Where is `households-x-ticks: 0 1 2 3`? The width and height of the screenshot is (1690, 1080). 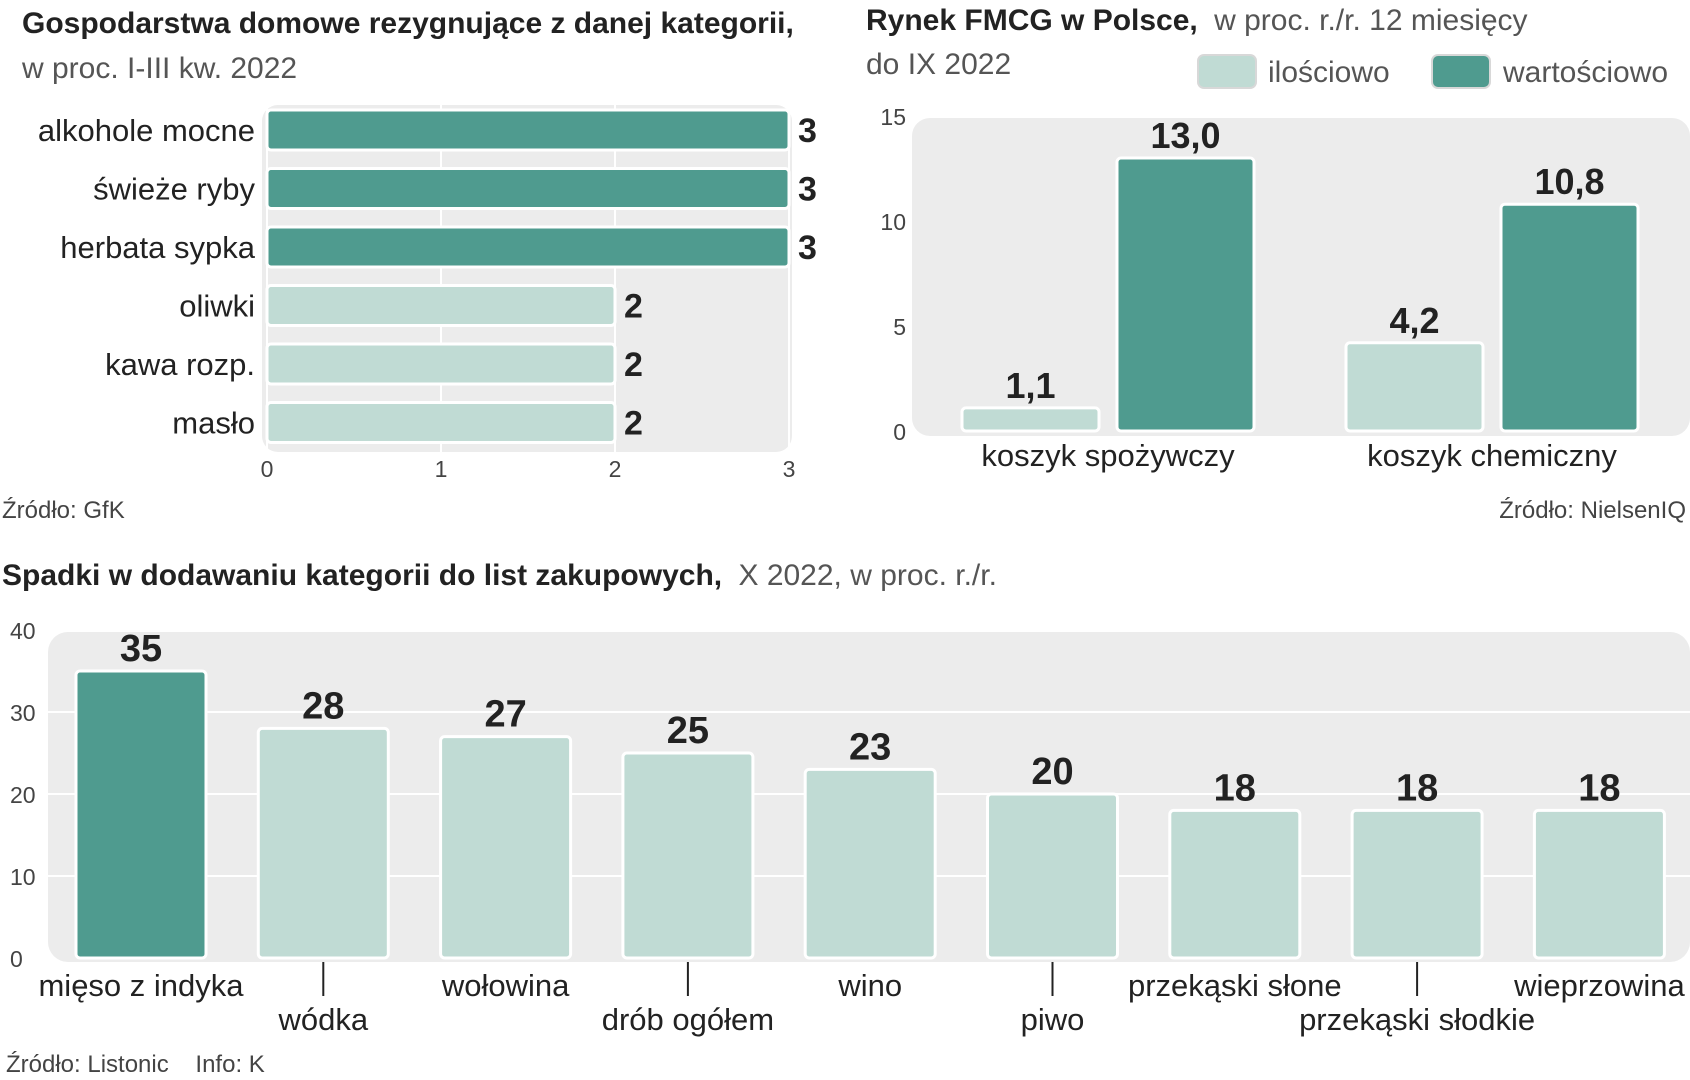
households-x-ticks: 0 1 2 3 is located at coordinates (528, 469).